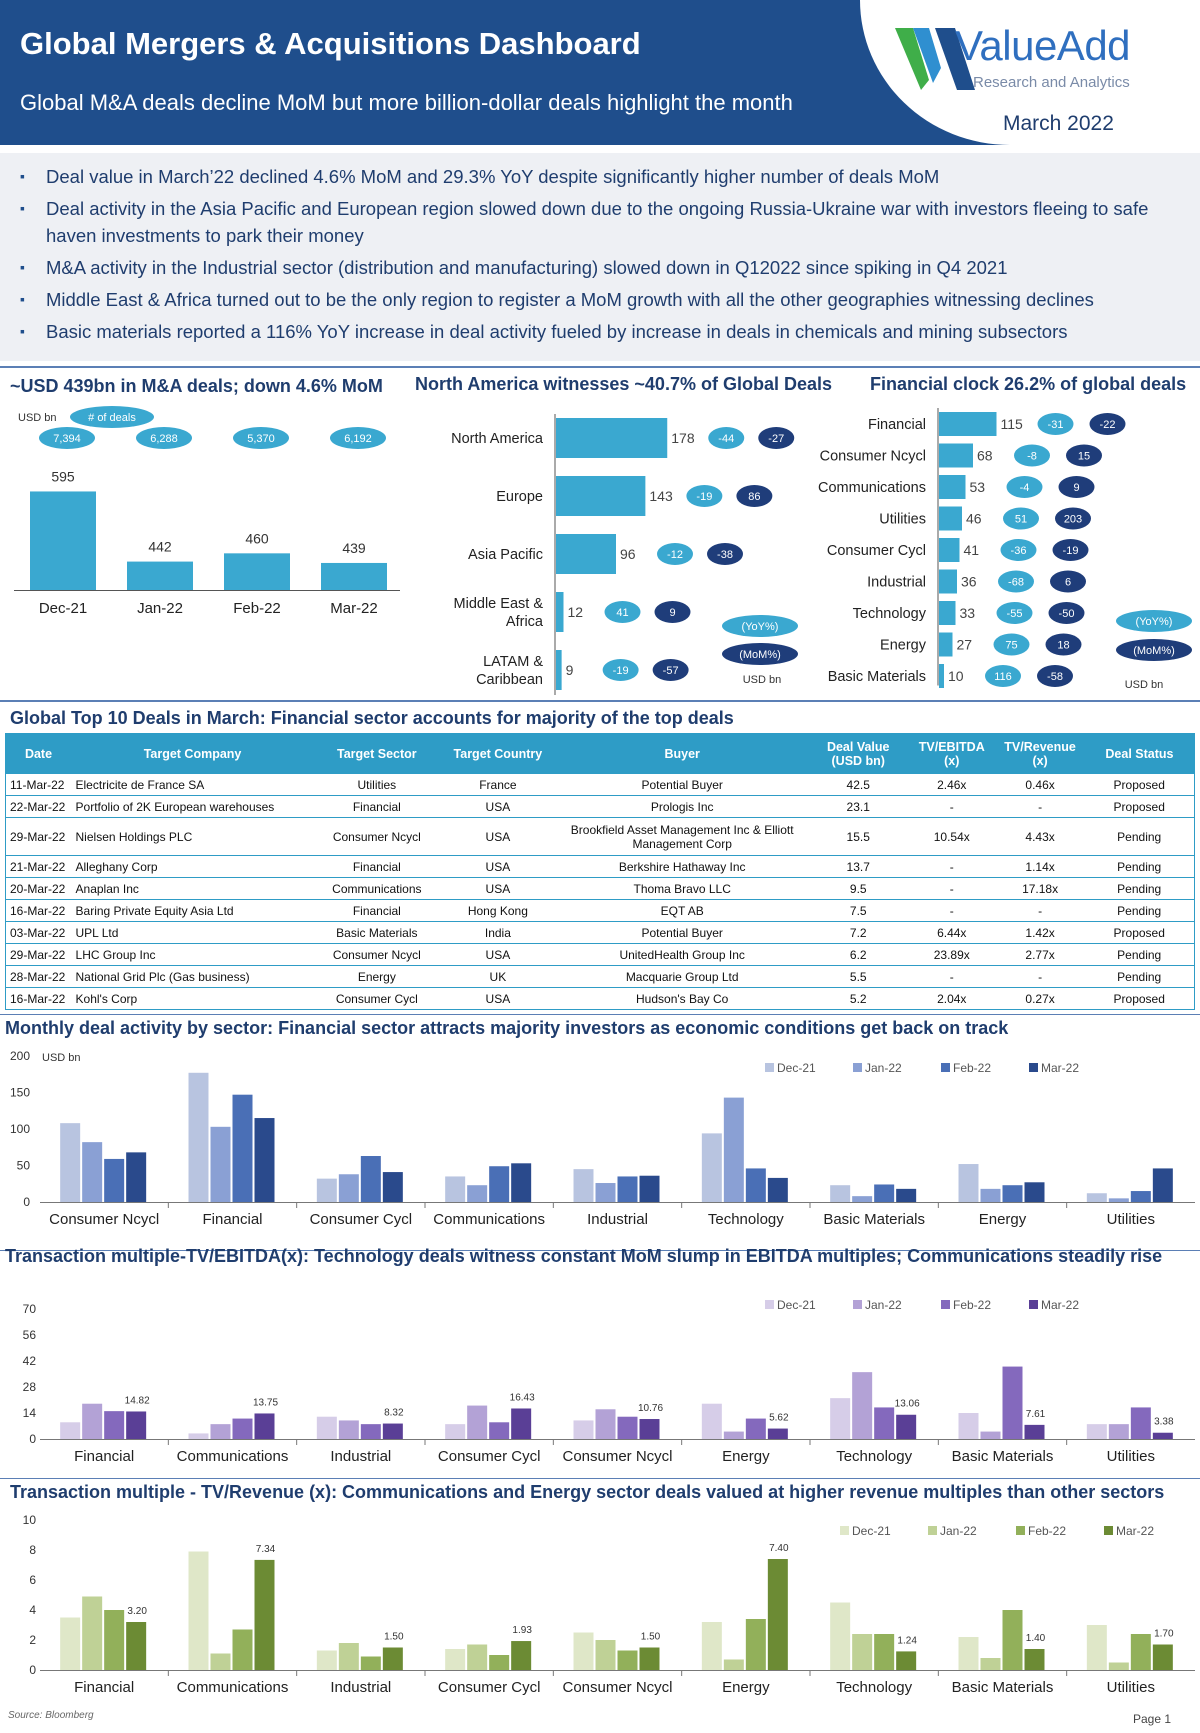 The width and height of the screenshot is (1200, 1733). Describe the element at coordinates (952, 753) in the screenshot. I see `column-header: TV/EBITDA (x)` at that location.